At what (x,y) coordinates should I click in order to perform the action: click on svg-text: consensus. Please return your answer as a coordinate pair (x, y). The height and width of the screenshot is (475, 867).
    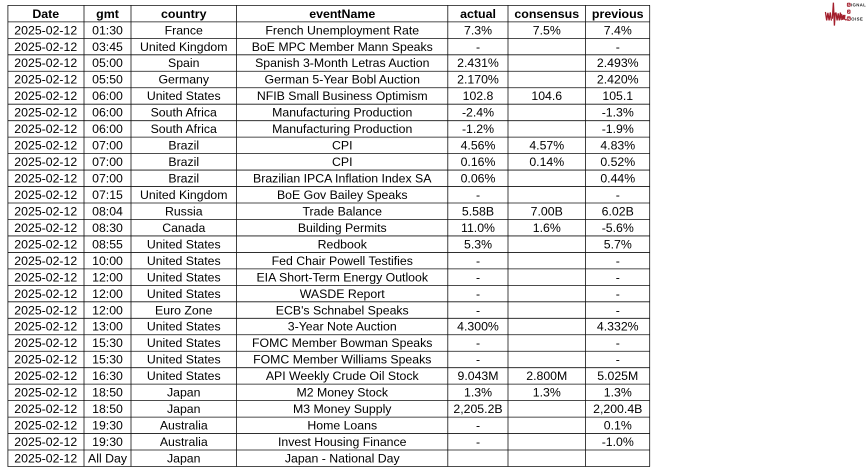
    Looking at the image, I should click on (546, 14).